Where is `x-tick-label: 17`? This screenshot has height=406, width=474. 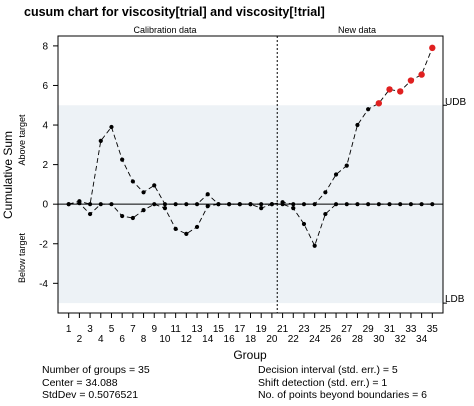
x-tick-label: 17 is located at coordinates (240, 329).